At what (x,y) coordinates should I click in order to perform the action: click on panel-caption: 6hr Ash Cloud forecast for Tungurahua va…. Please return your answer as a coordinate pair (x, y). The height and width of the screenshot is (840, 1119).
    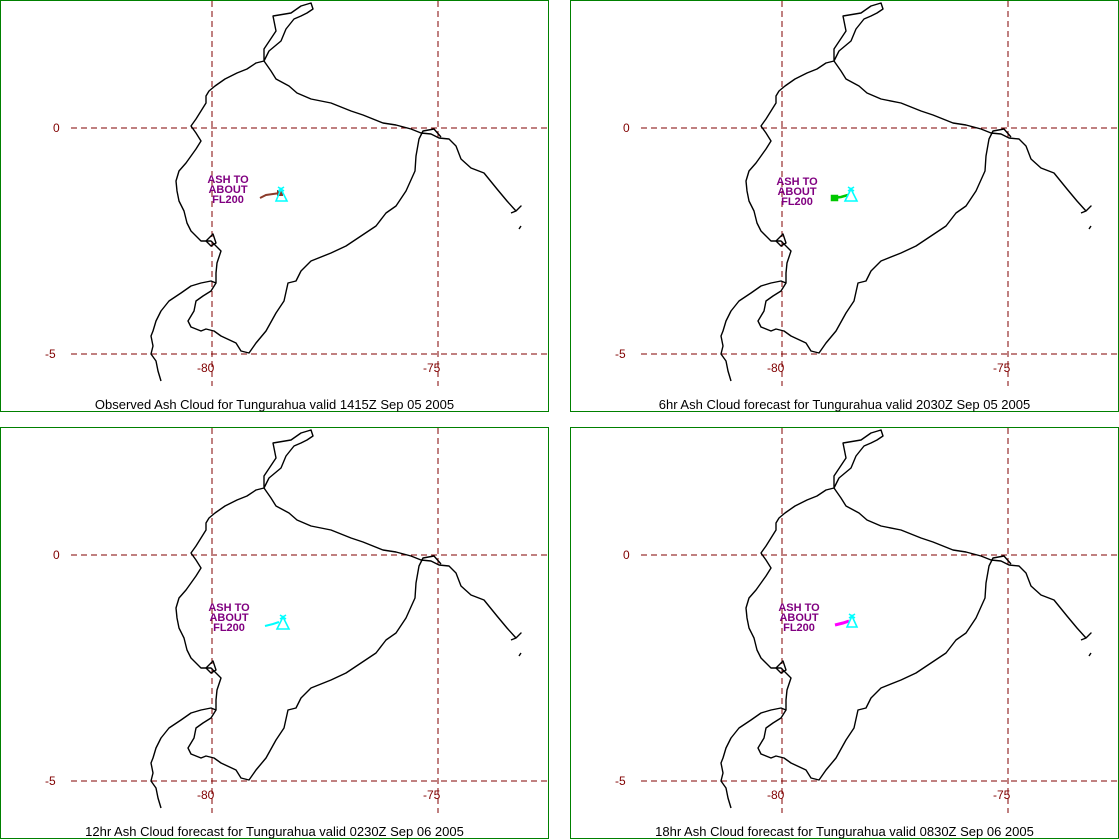
    Looking at the image, I should click on (844, 404).